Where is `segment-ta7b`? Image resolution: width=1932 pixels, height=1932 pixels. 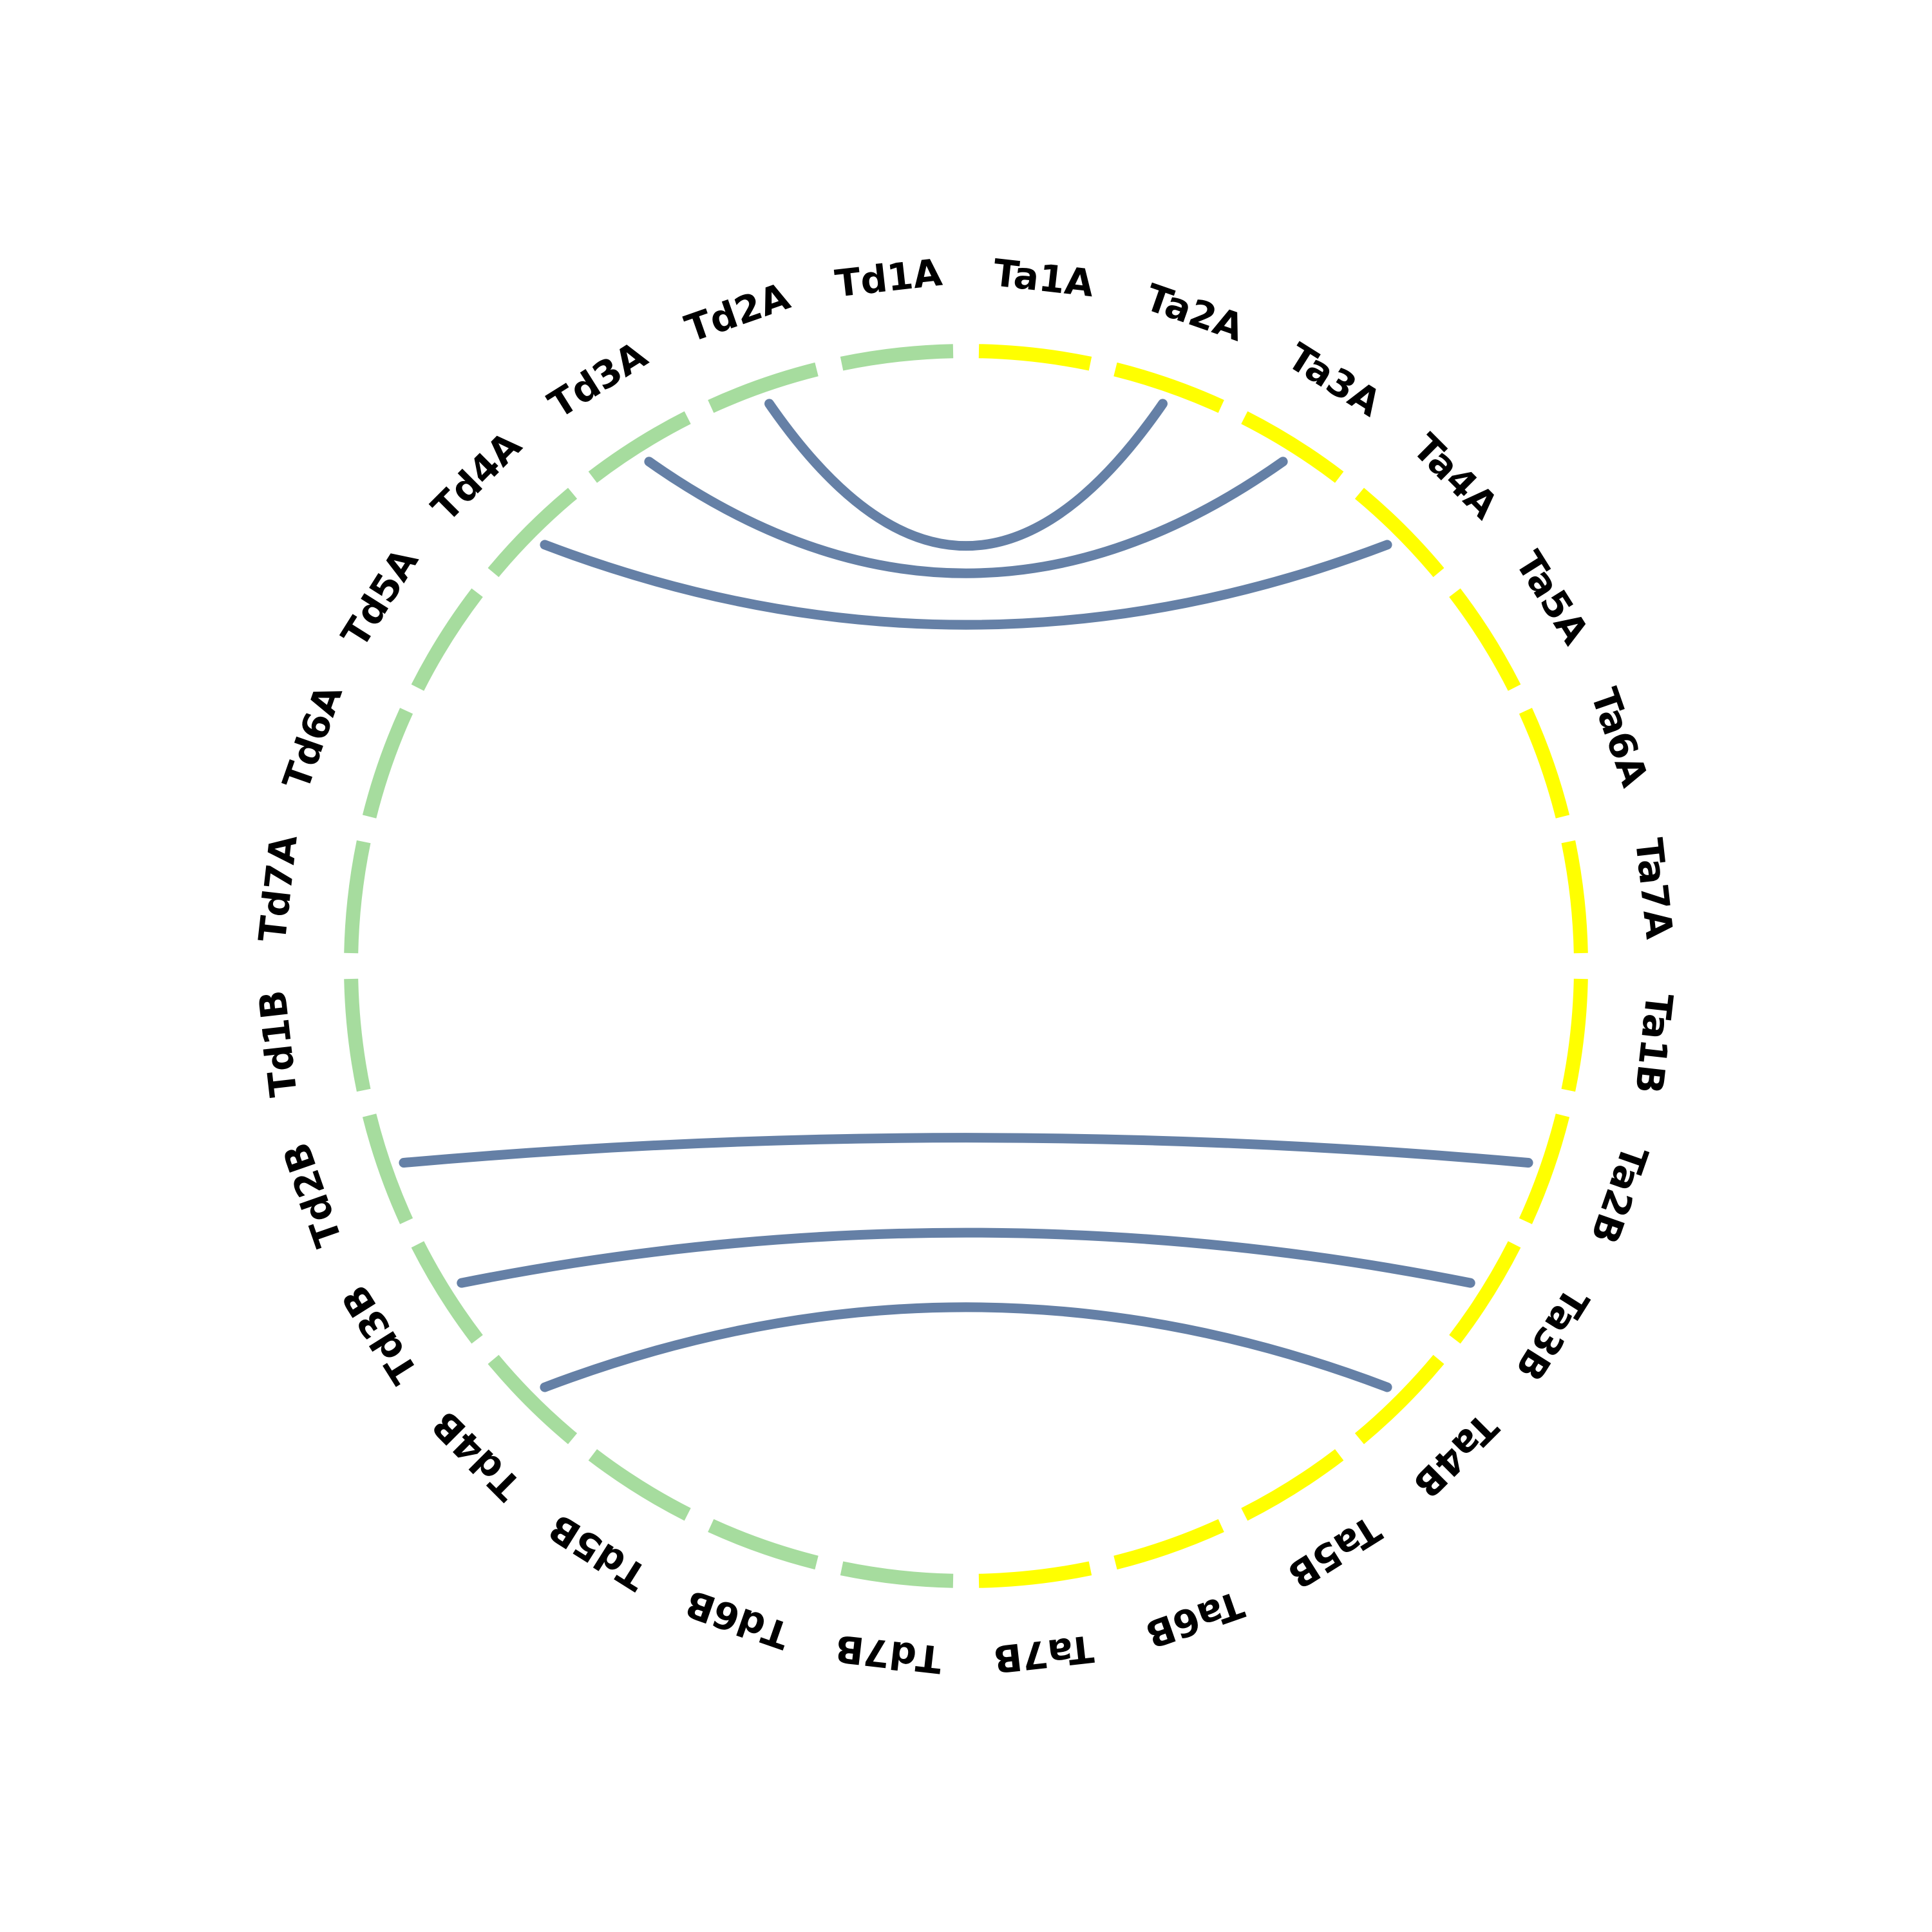 segment-ta7b is located at coordinates (1035, 1574).